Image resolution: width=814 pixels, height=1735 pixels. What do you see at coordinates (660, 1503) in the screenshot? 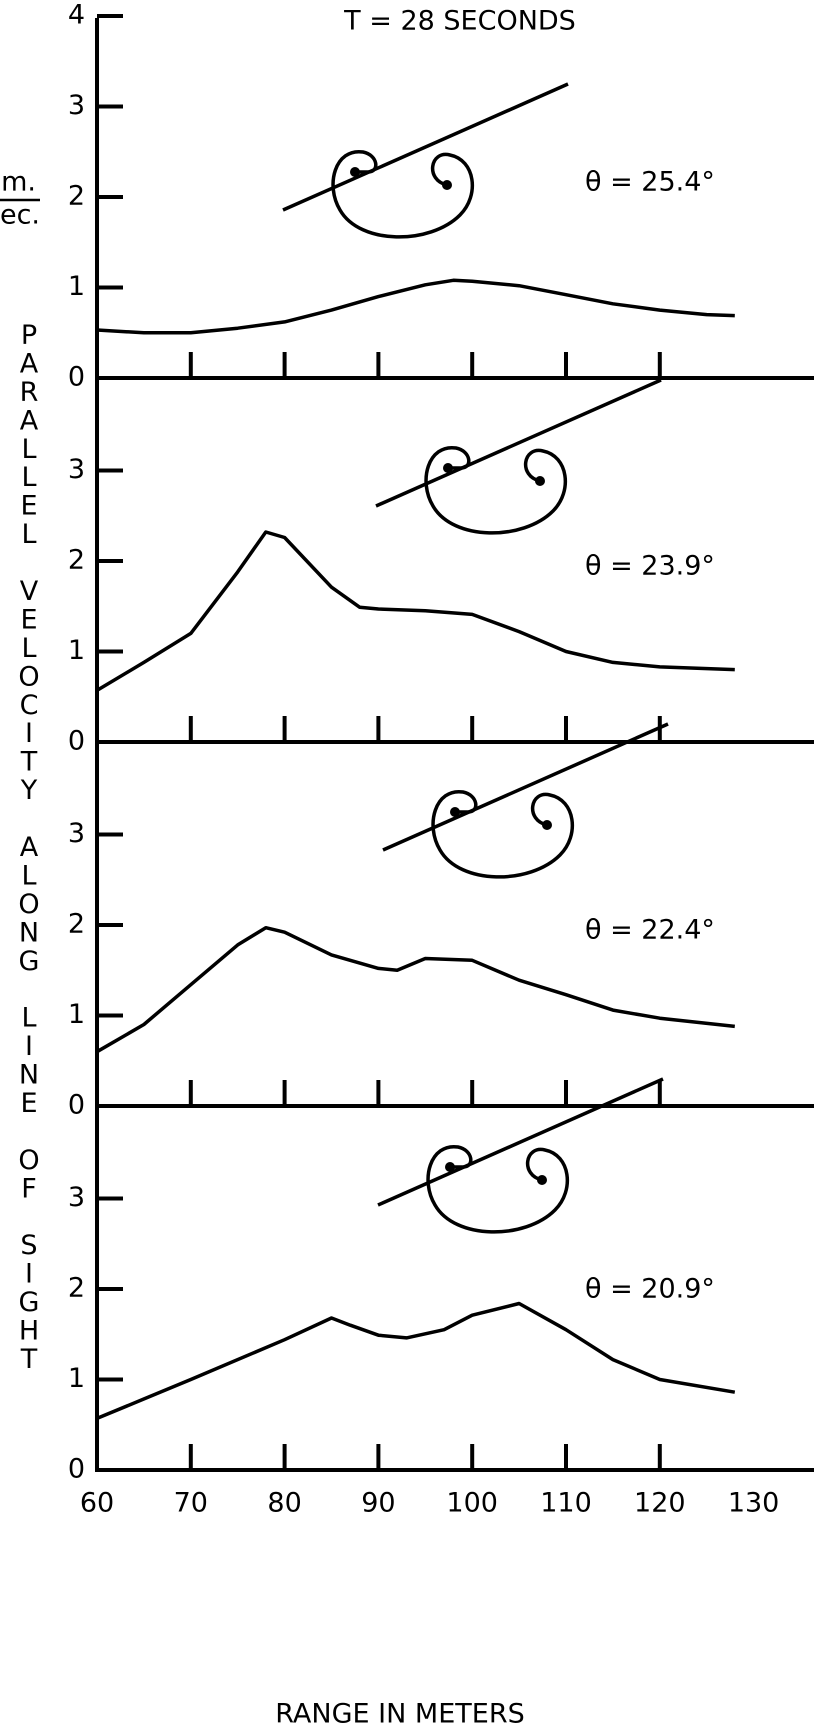
I see `x-tick-label: 120` at bounding box center [660, 1503].